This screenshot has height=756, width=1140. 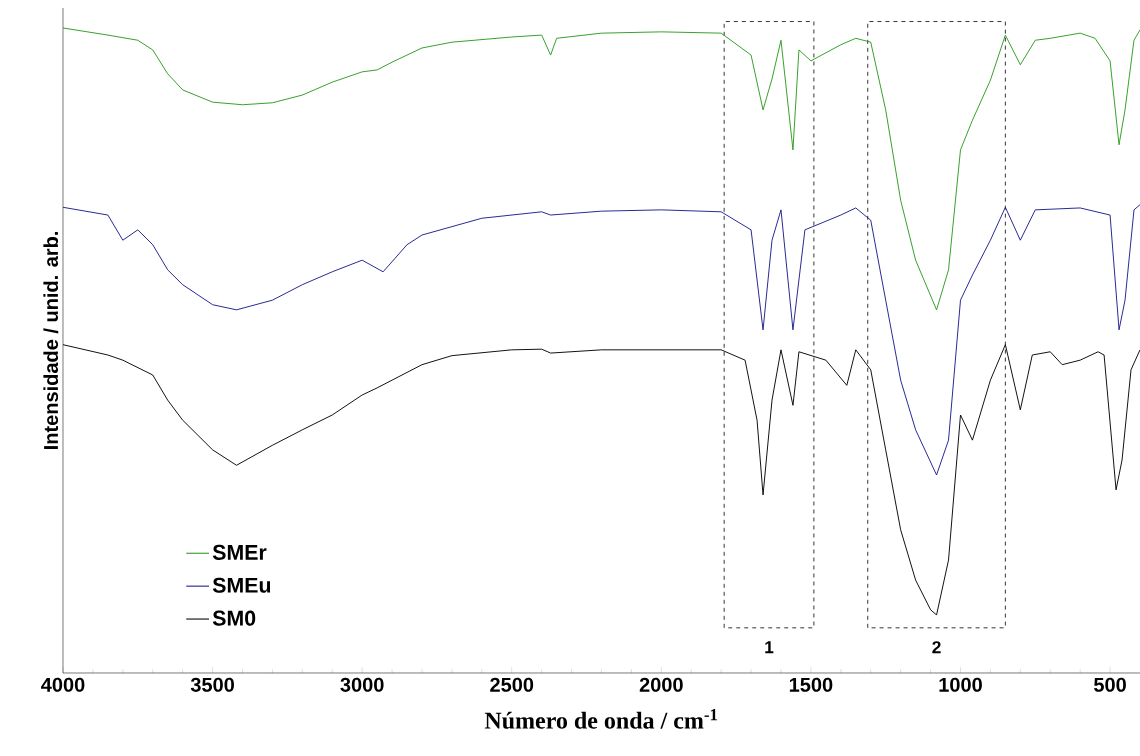 I want to click on x-tick-label: 3500, so click(x=212, y=684).